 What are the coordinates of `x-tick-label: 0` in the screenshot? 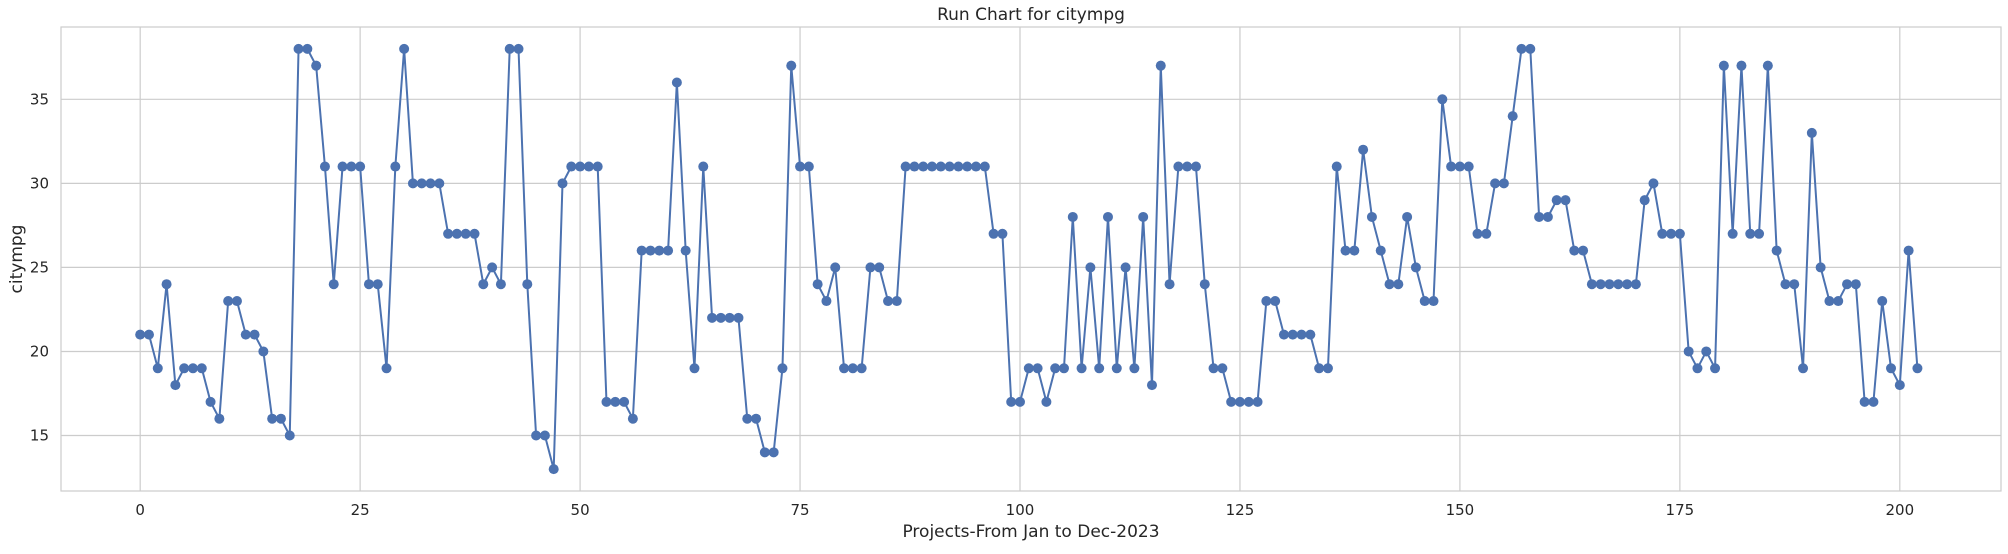 It's located at (140, 510).